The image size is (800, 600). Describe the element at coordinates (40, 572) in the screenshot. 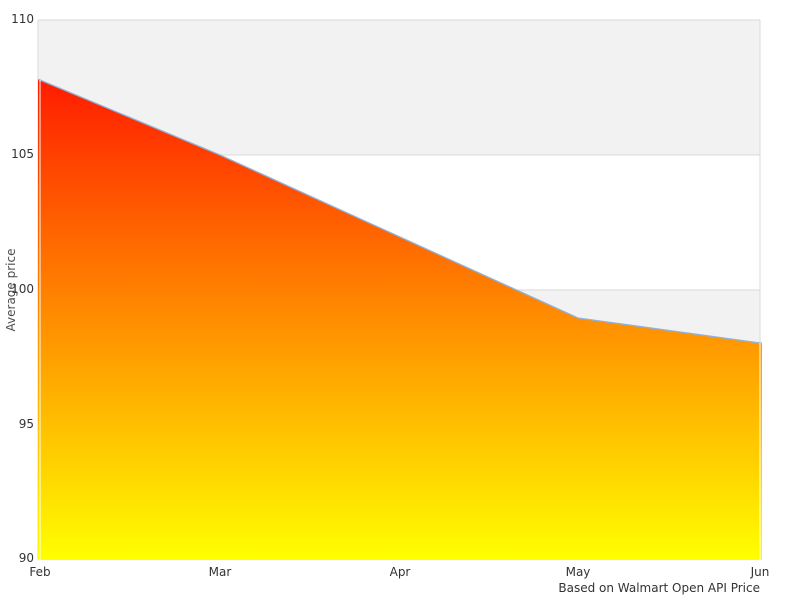

I see `x-tick-feb: Feb` at that location.